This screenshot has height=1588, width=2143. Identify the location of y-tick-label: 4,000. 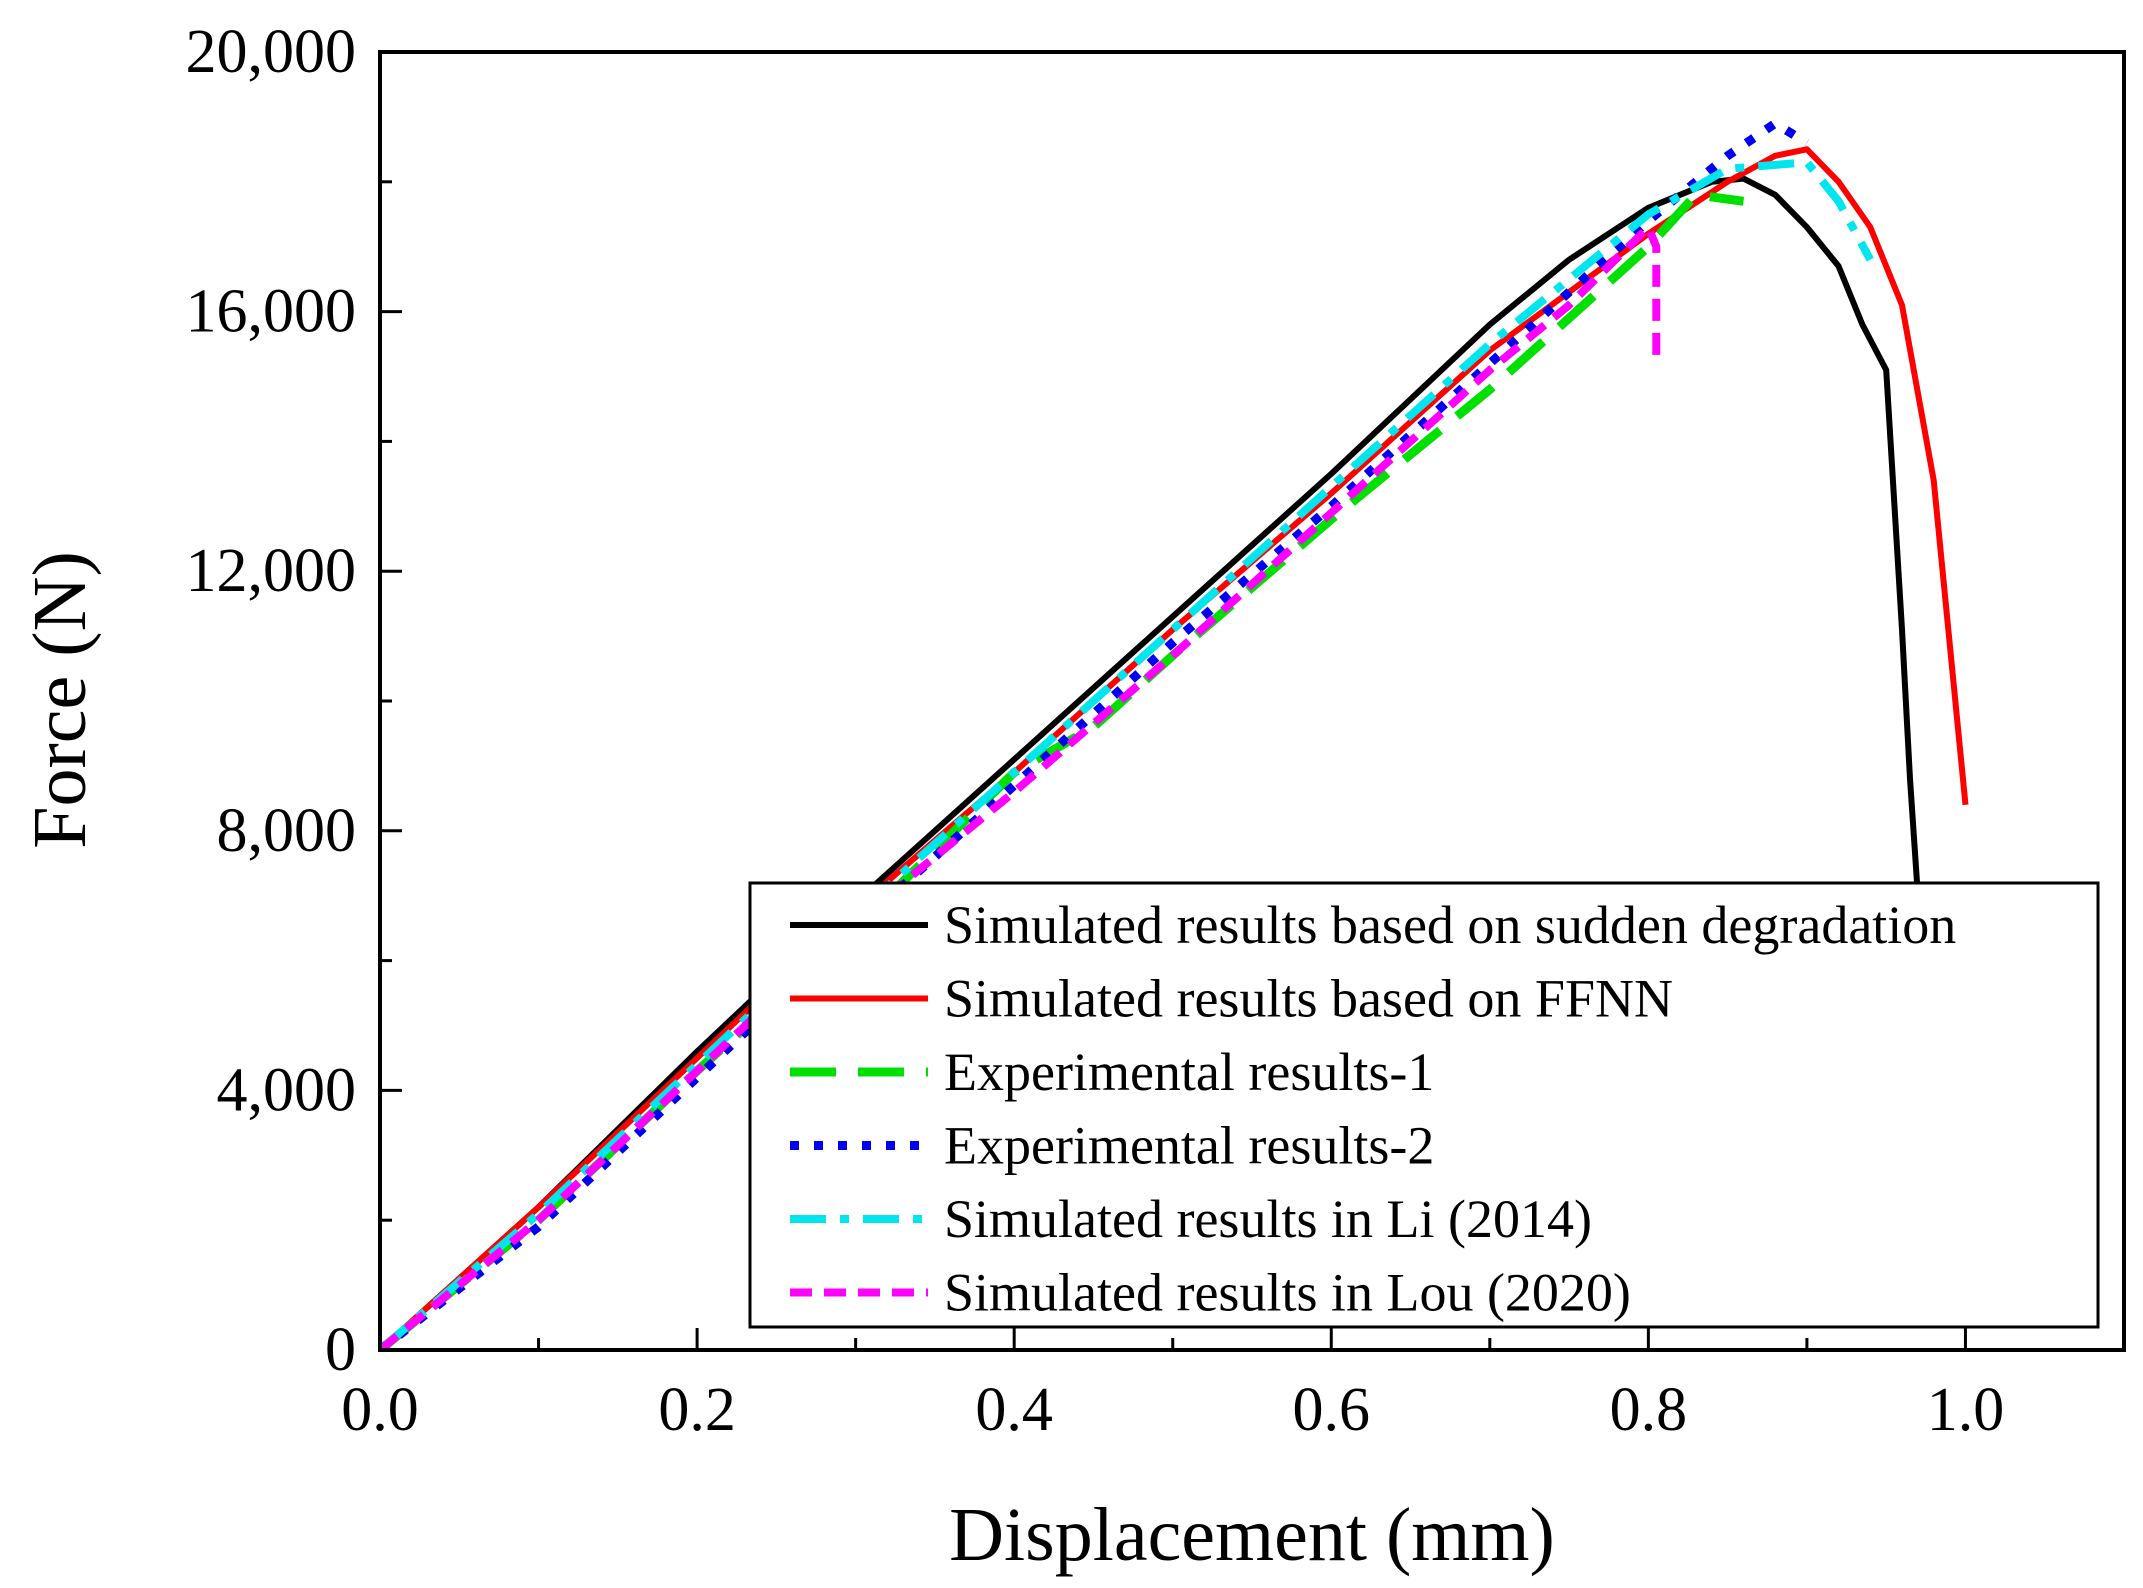
(287, 1090).